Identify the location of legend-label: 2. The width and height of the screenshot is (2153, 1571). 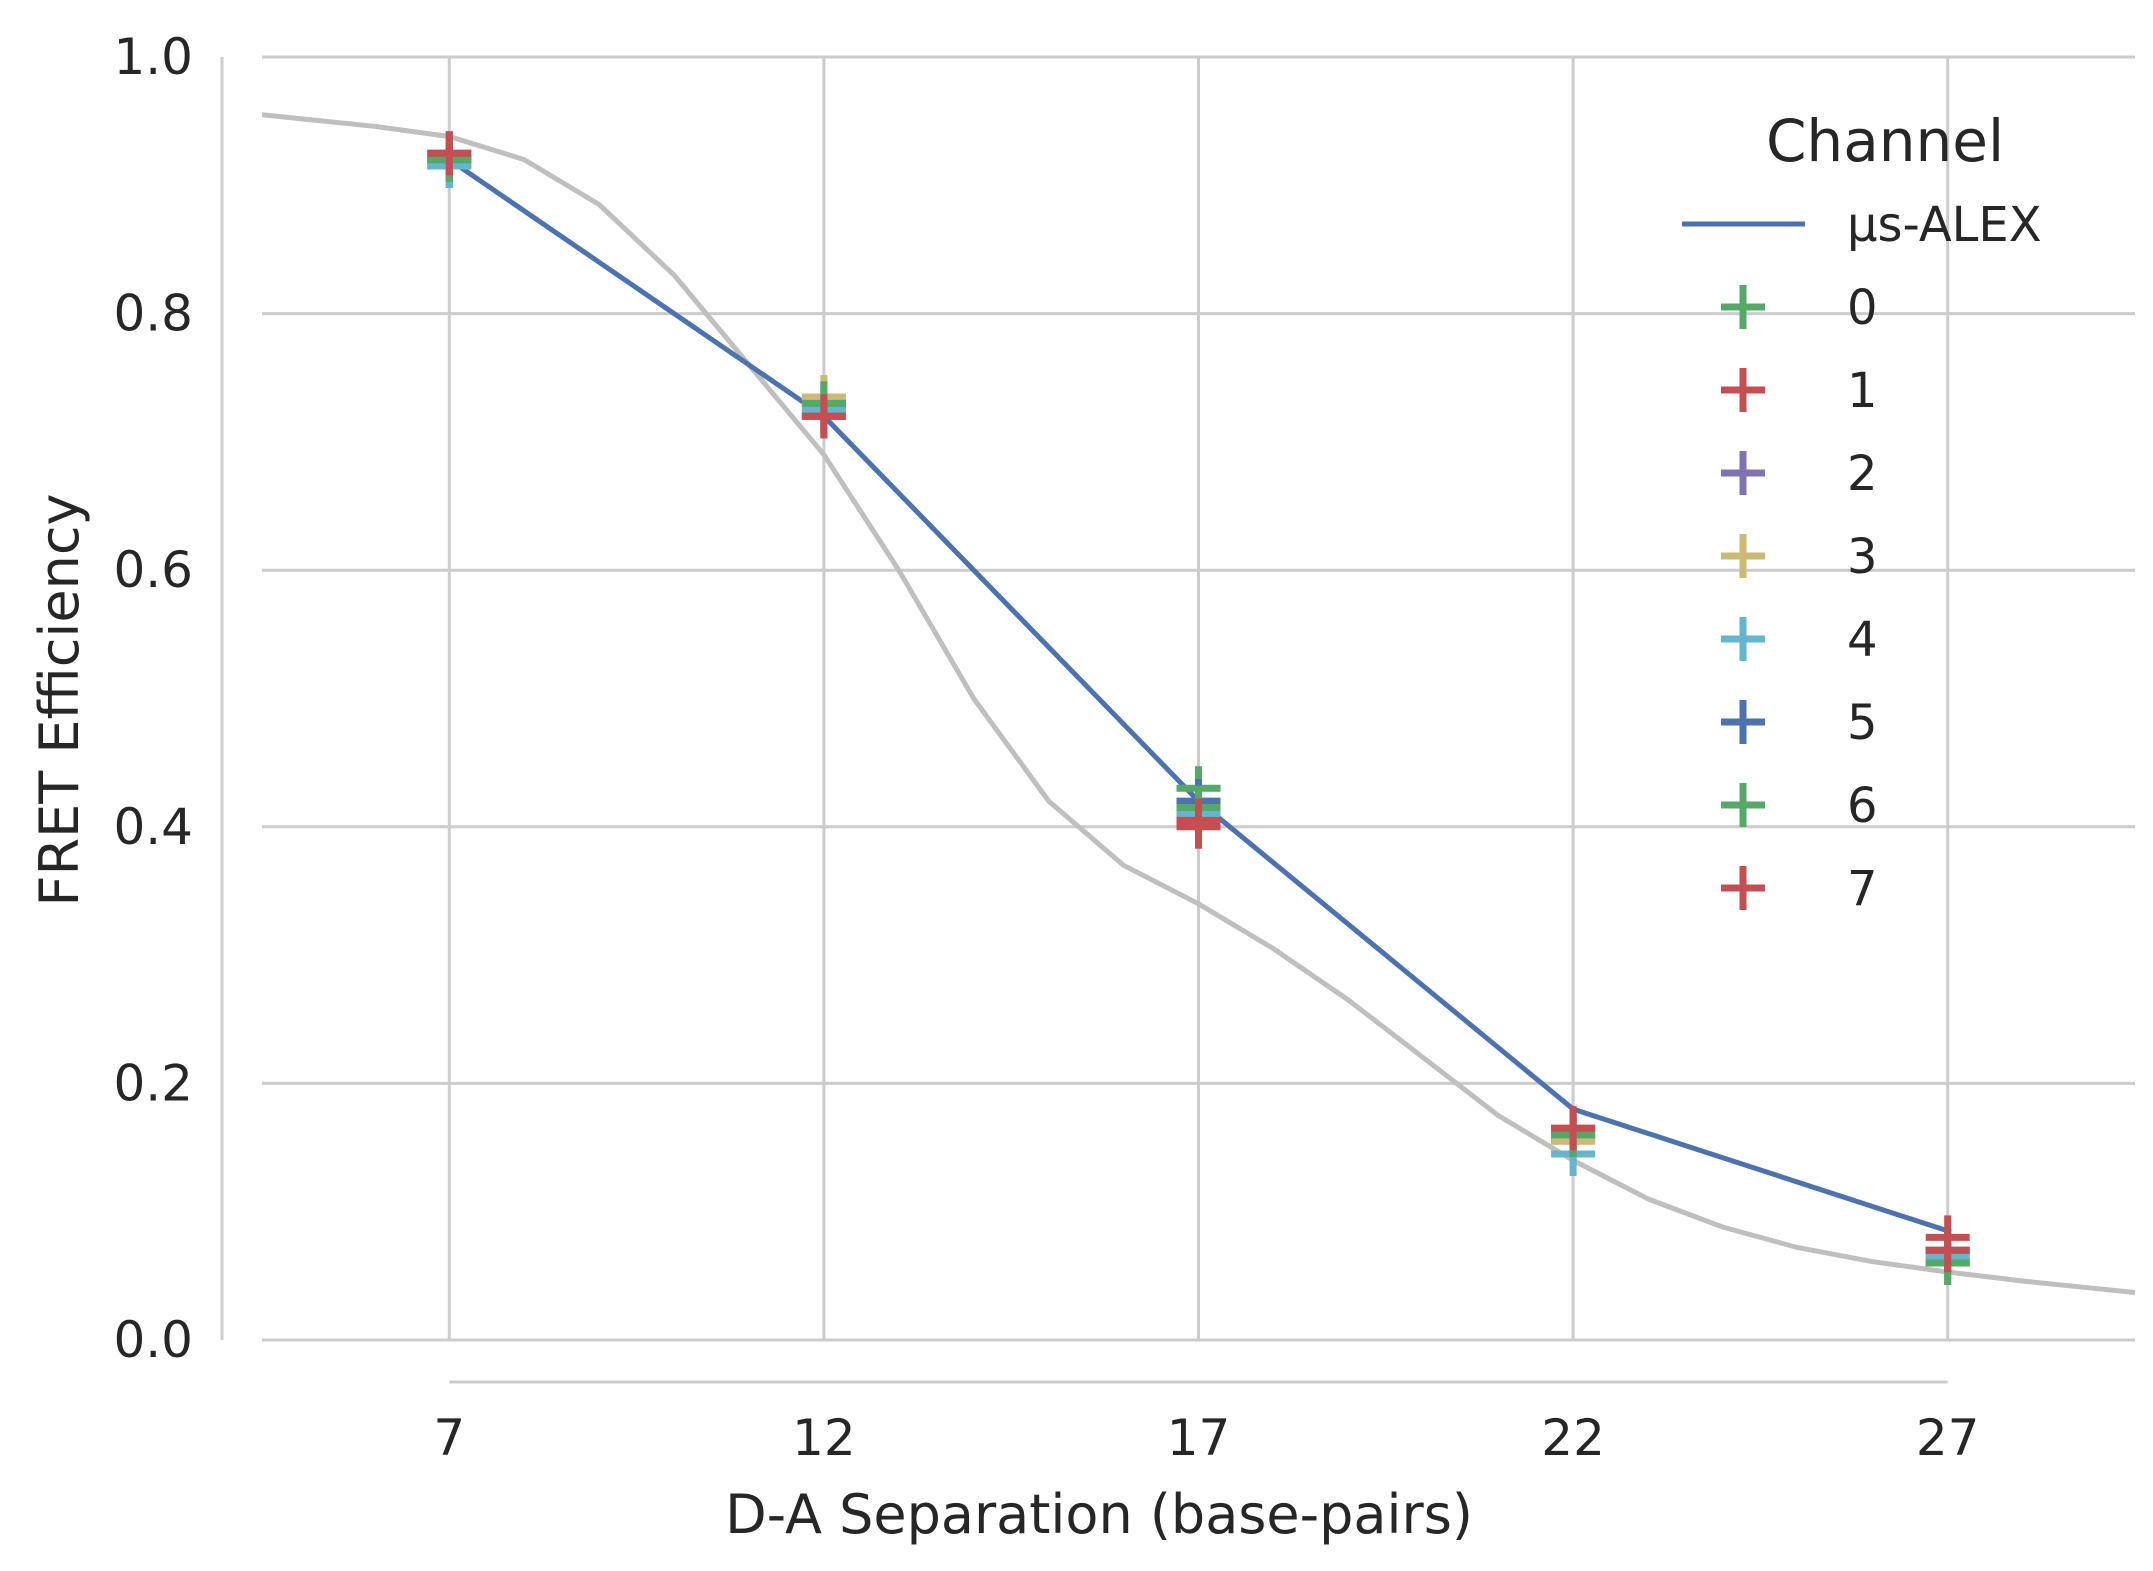
(1862, 474).